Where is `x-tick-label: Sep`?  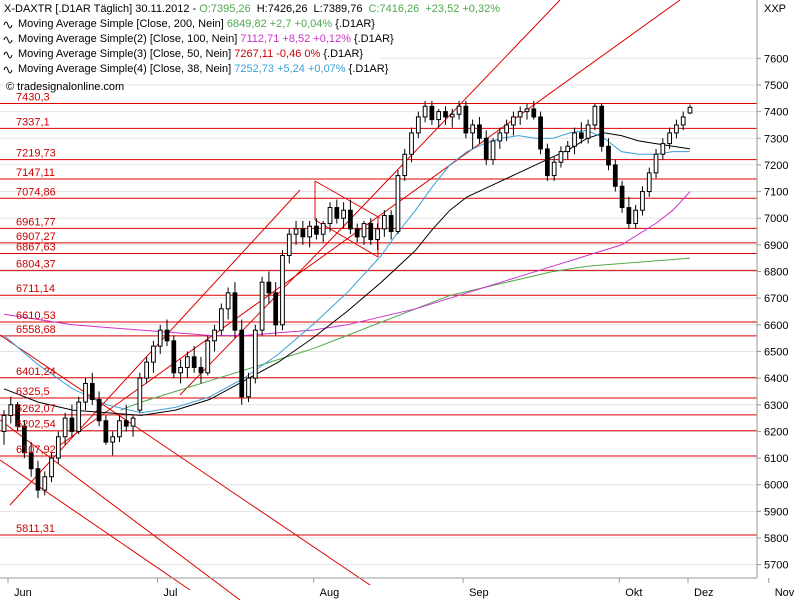
x-tick-label: Sep is located at coordinates (479, 593).